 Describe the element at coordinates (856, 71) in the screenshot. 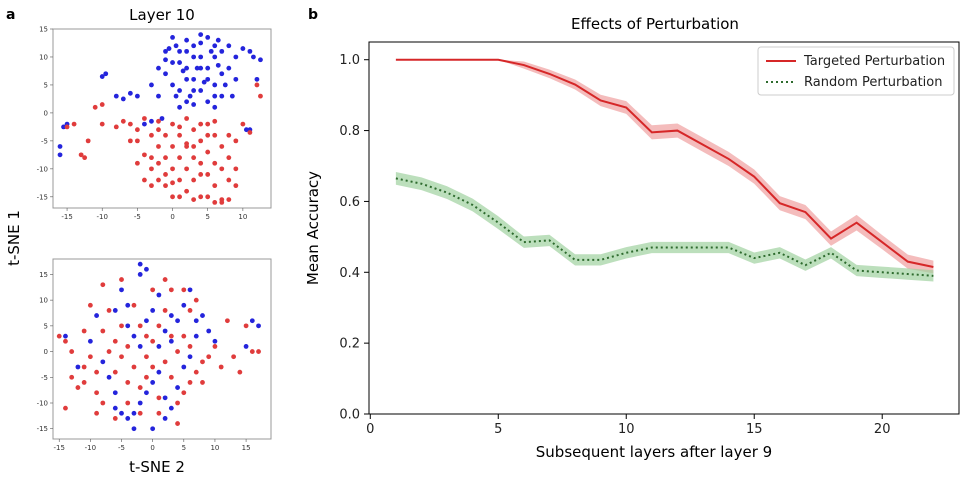

I see `legend-box` at that location.